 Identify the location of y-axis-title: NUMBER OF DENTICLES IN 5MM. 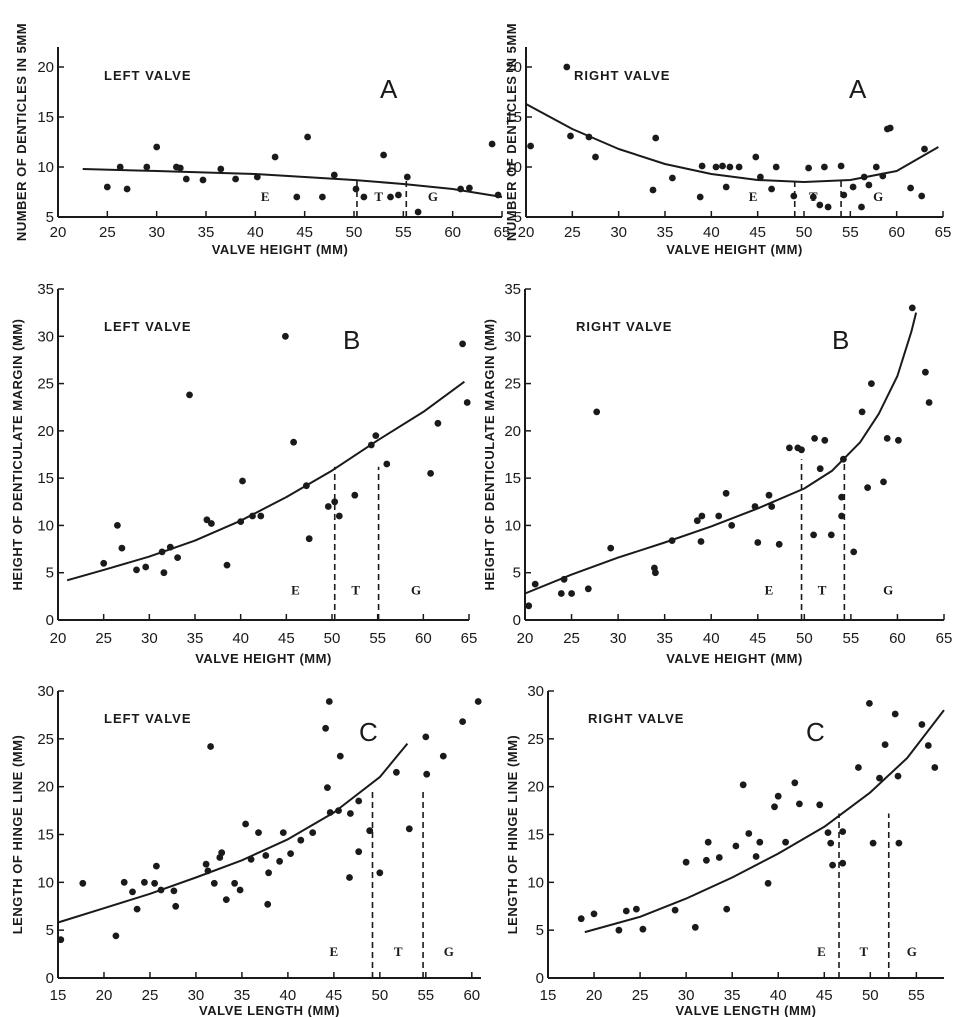
(511, 132).